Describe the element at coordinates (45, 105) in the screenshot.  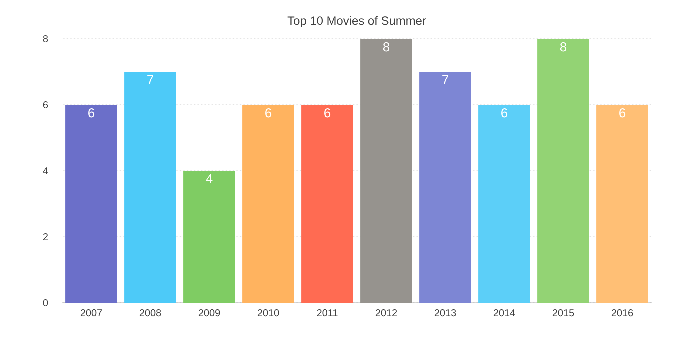
I see `y-tick-label: 6` at that location.